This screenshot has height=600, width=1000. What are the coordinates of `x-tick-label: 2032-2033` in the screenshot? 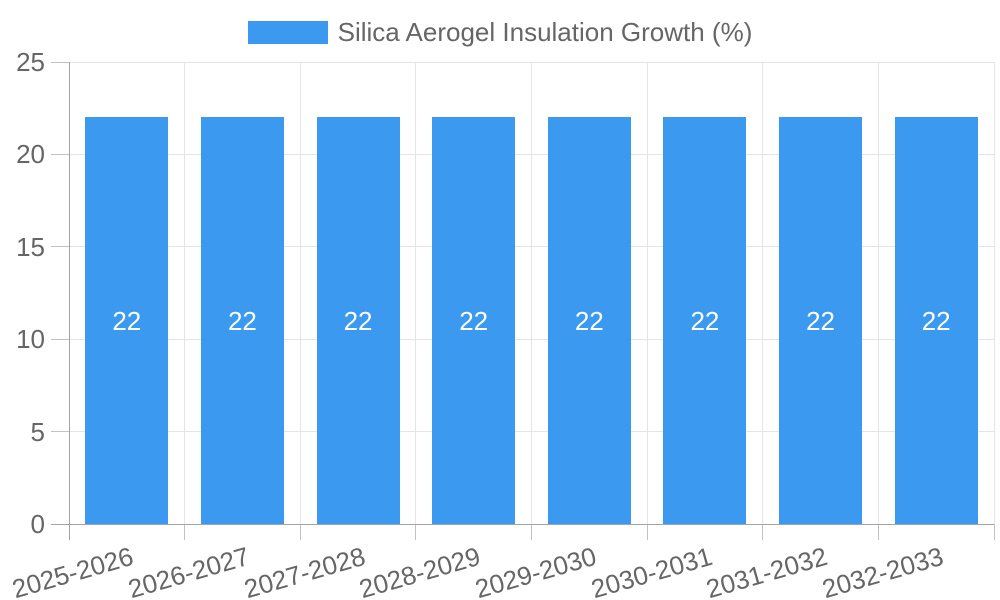 It's located at (882, 570).